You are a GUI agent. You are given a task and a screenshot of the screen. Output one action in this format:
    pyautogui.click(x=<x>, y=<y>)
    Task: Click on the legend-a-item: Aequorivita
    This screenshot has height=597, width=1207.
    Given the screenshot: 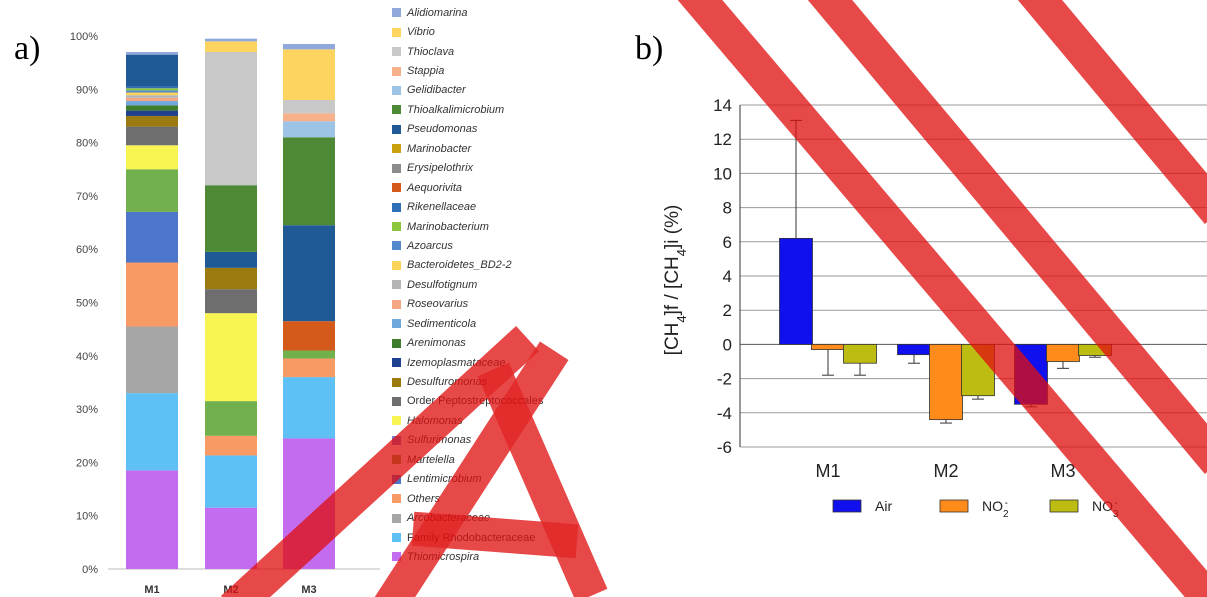 What is the action you would take?
    pyautogui.click(x=492, y=187)
    